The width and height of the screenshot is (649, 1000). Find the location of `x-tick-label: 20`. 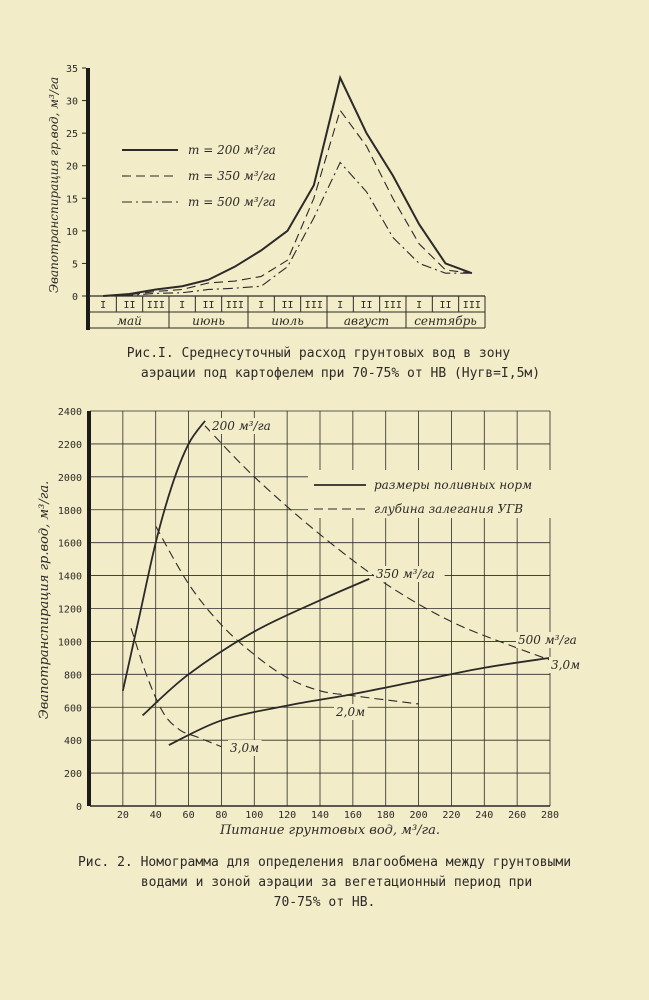

x-tick-label: 20 is located at coordinates (123, 815).